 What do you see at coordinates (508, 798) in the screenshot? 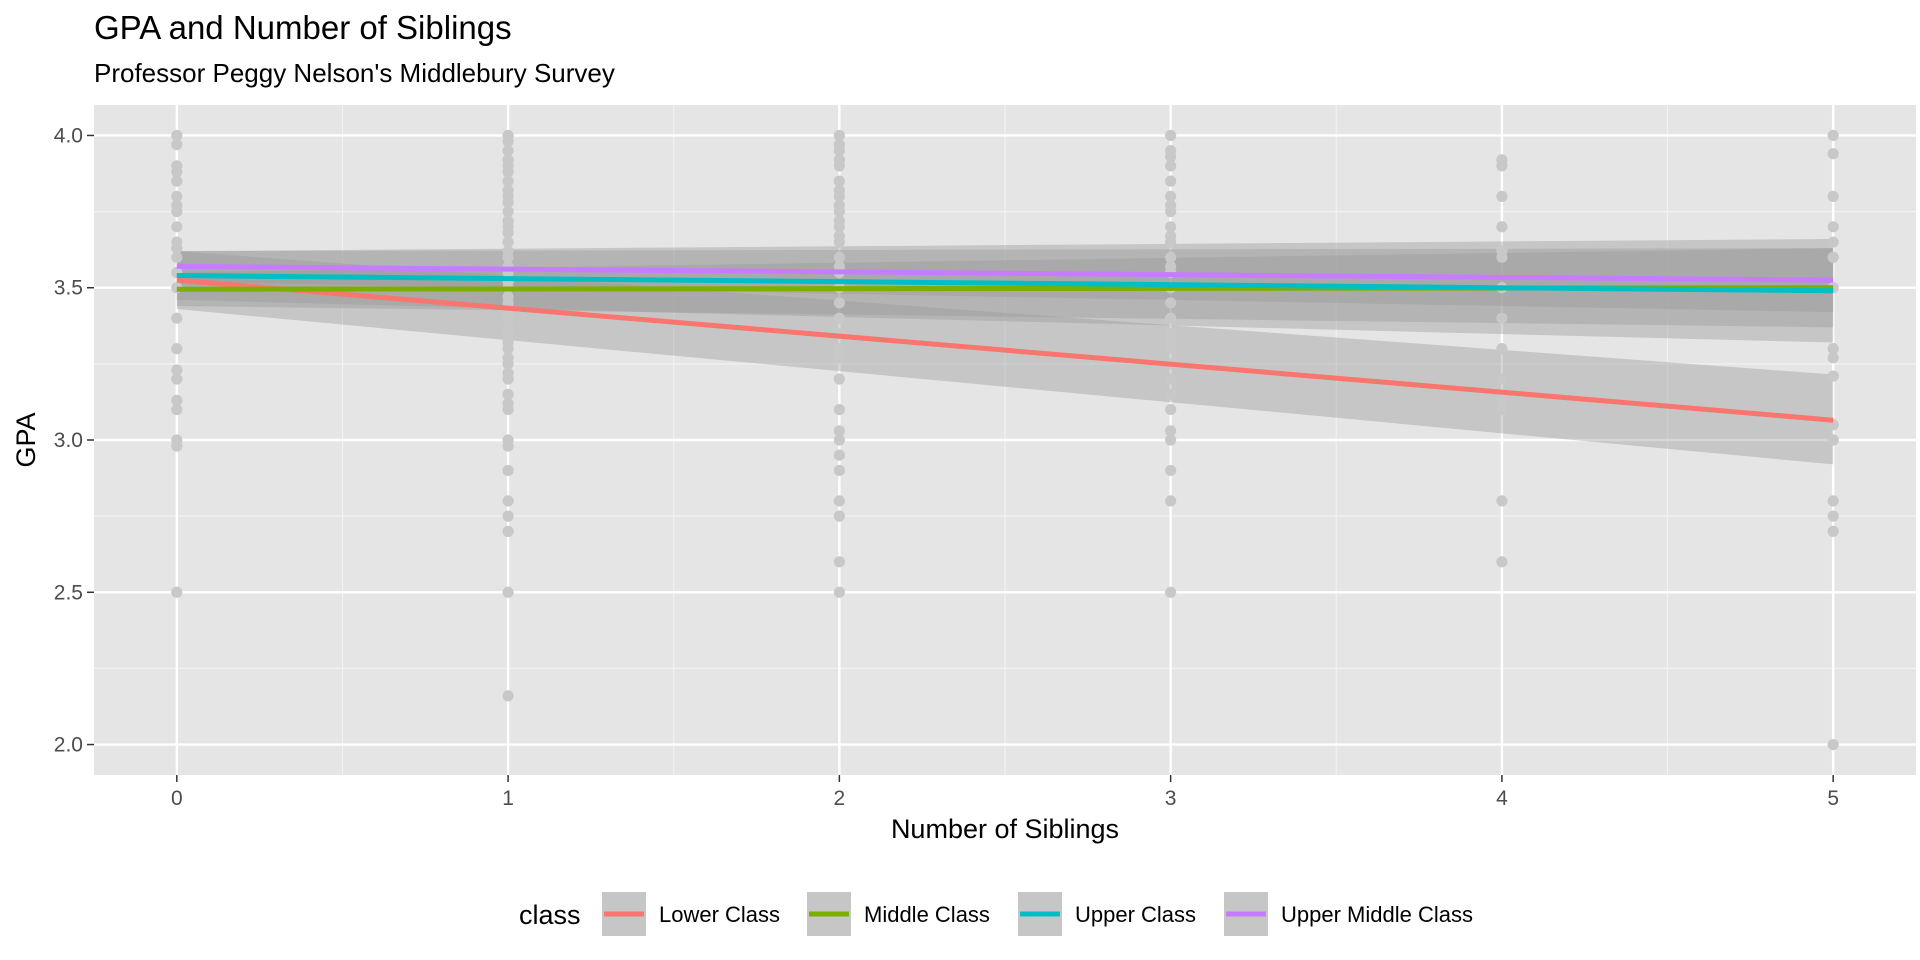
I see `x-tick-label: 1` at bounding box center [508, 798].